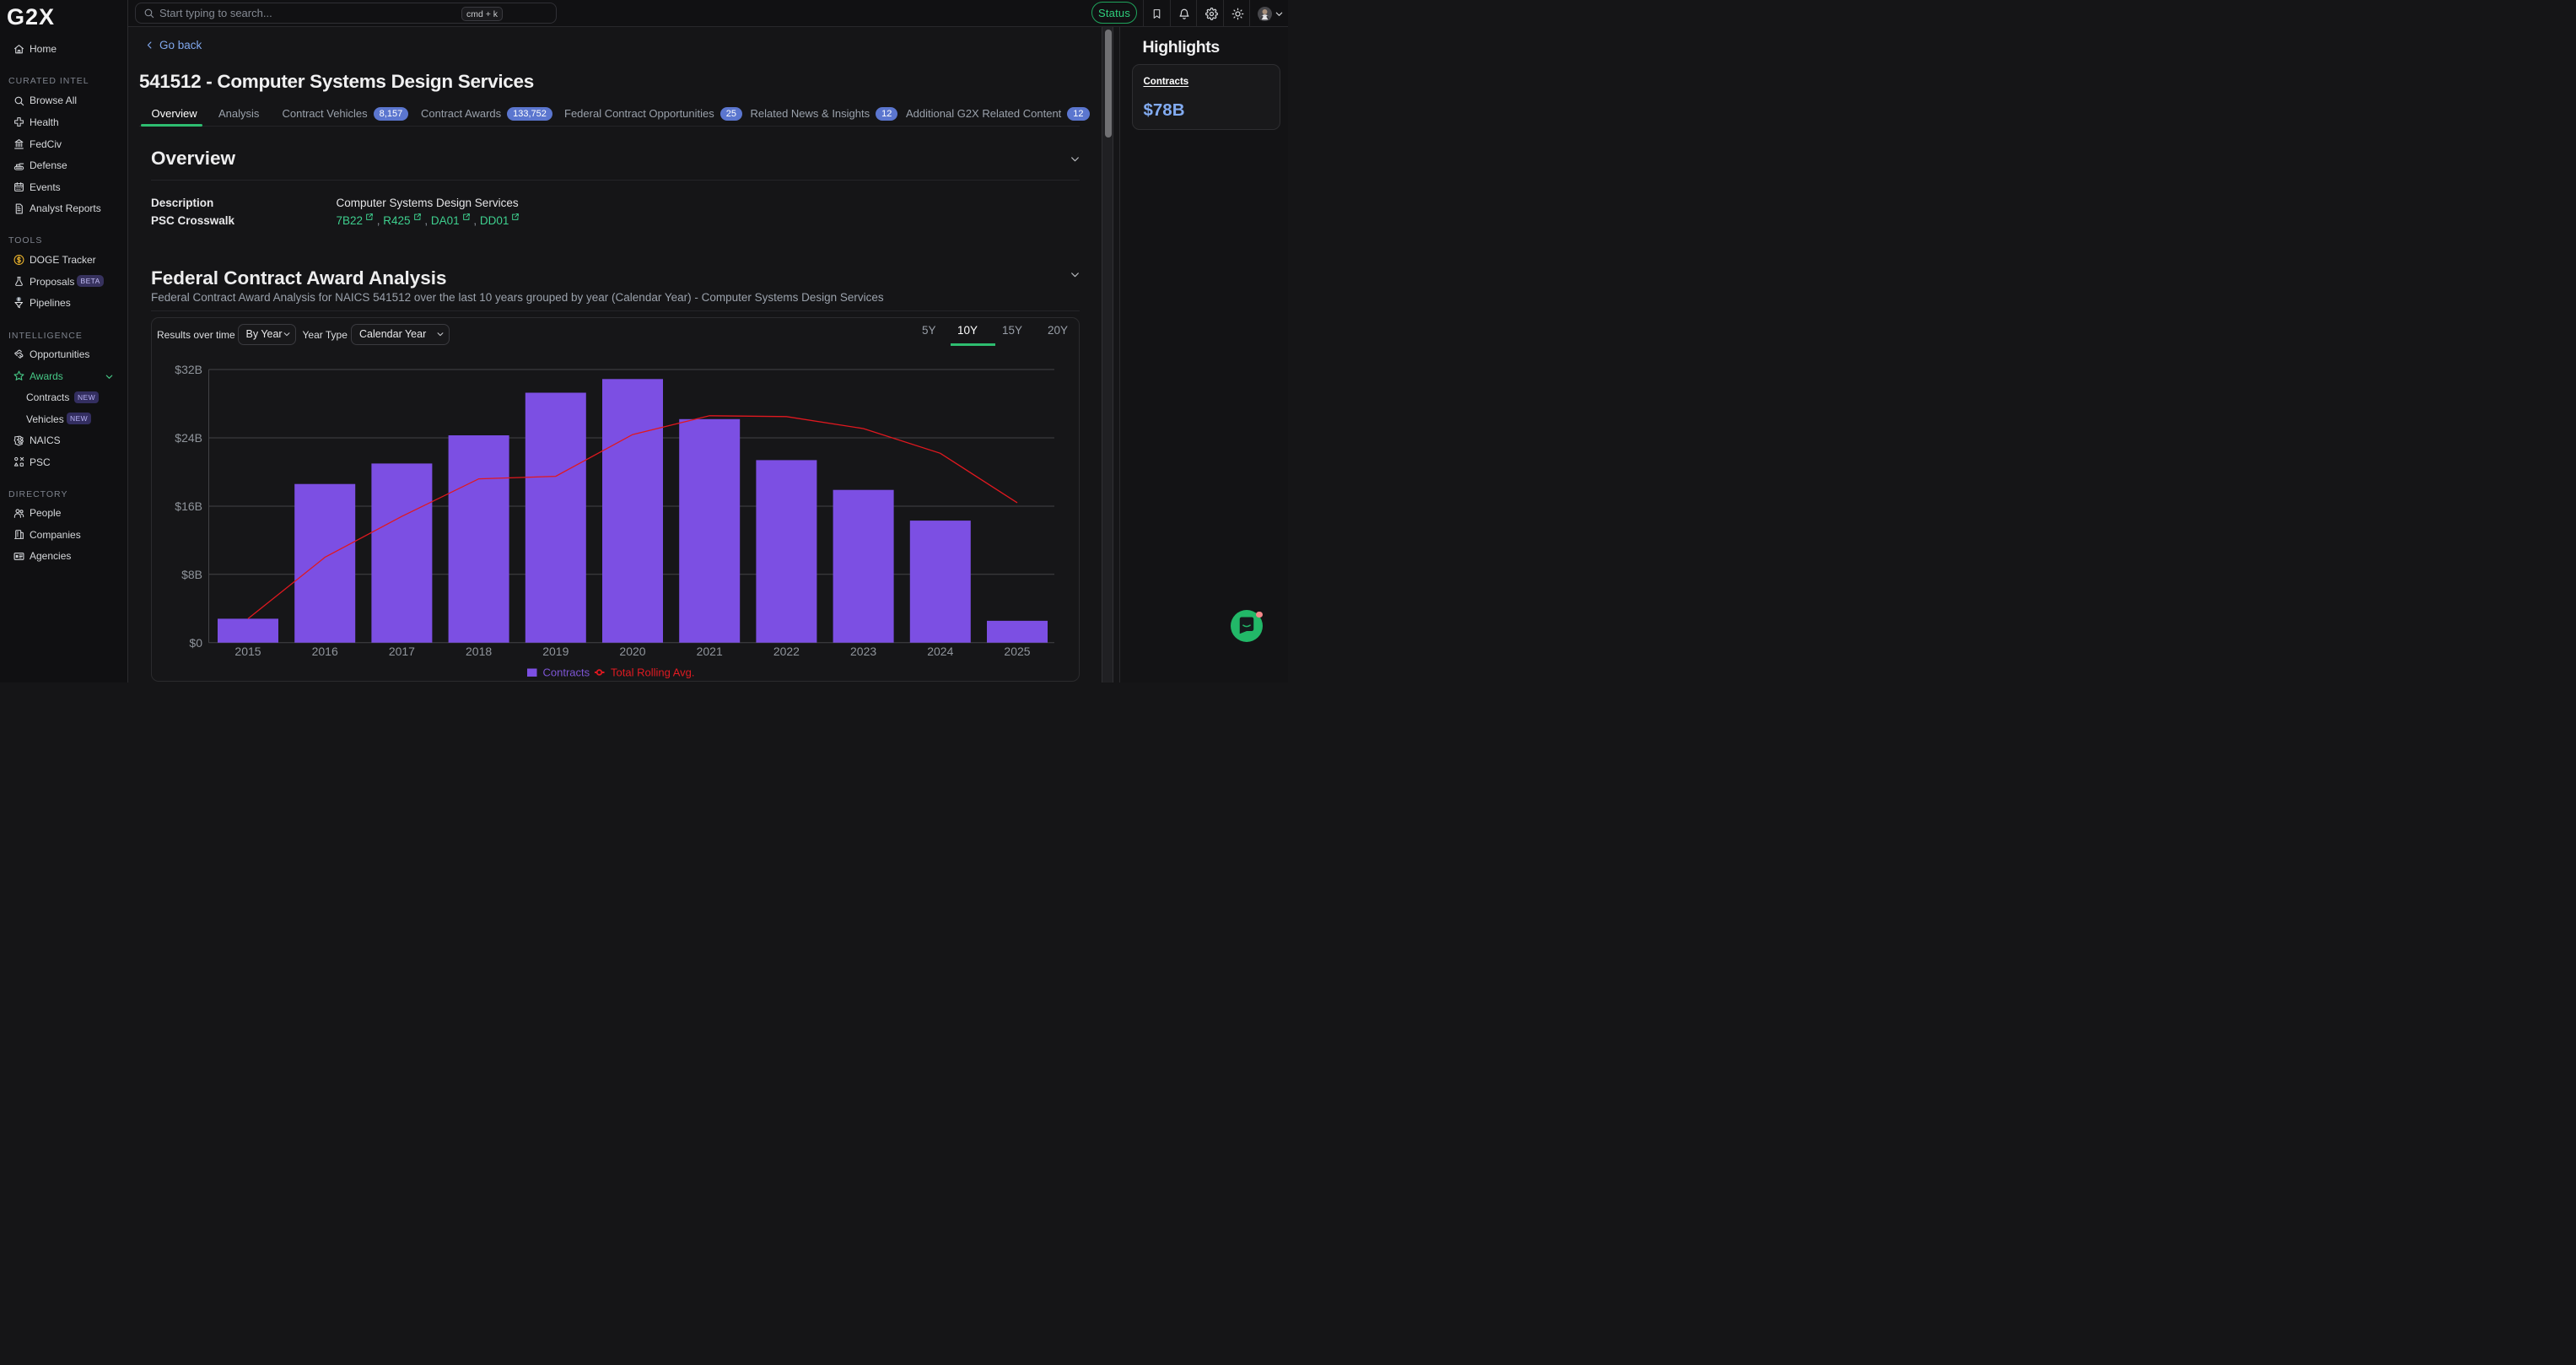 Image resolution: width=2576 pixels, height=1365 pixels. I want to click on svg-text: 2015, so click(247, 652).